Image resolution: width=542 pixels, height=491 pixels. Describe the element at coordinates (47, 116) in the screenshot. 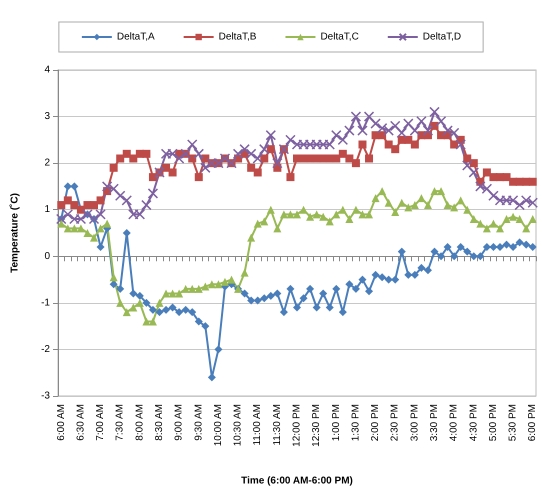

I see `y-tick-label: 3` at that location.